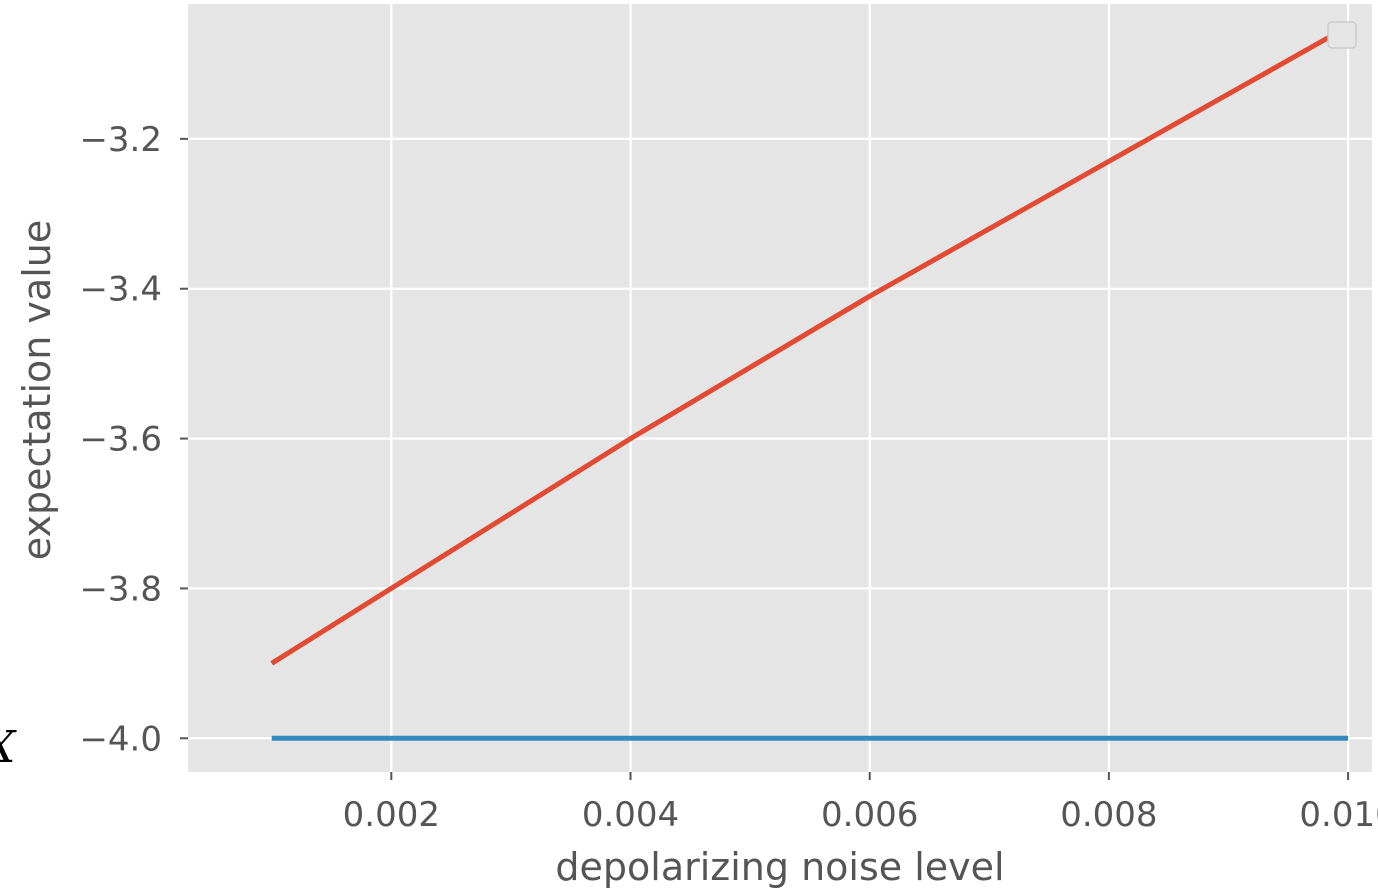 Image resolution: width=1378 pixels, height=892 pixels. I want to click on x-tick-label: 0.002, so click(391, 815).